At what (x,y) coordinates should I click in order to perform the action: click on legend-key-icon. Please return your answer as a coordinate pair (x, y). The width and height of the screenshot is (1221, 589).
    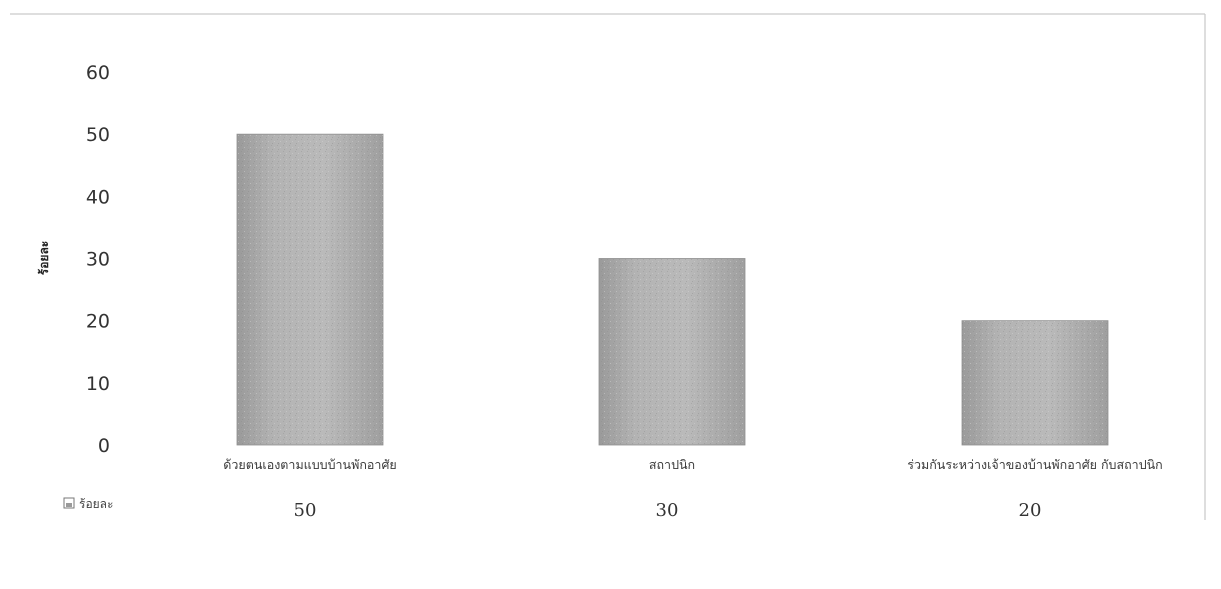
    Looking at the image, I should click on (69, 503).